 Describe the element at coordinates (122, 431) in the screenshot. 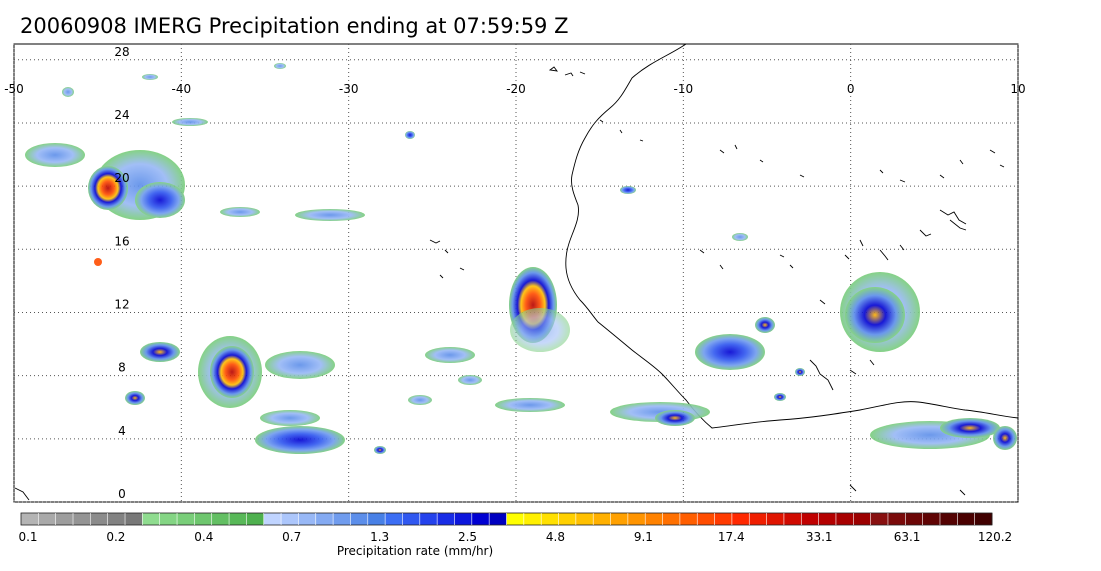

I see `lat-tick-label: 4` at that location.